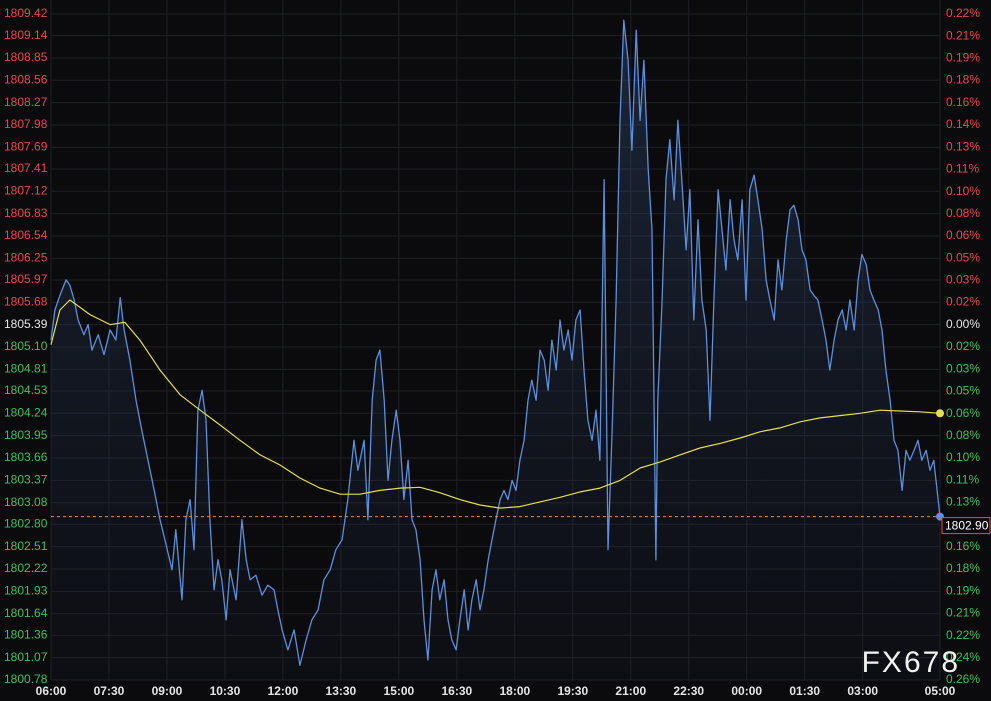 The image size is (991, 701). What do you see at coordinates (26, 457) in the screenshot?
I see `y-tick-label: 1803.66` at bounding box center [26, 457].